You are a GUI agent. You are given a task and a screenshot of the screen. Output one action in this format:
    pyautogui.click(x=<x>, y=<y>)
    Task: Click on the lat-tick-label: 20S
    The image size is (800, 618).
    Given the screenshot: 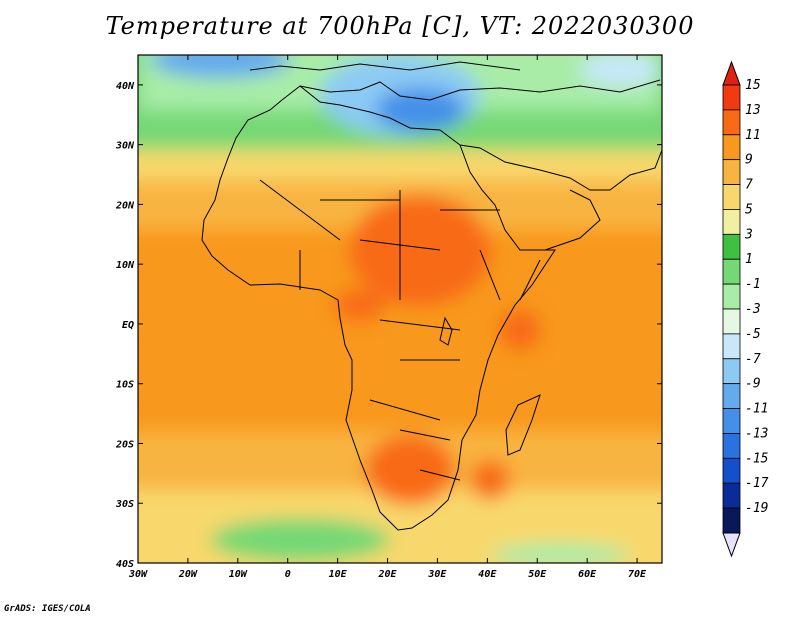 What is the action you would take?
    pyautogui.click(x=124, y=444)
    